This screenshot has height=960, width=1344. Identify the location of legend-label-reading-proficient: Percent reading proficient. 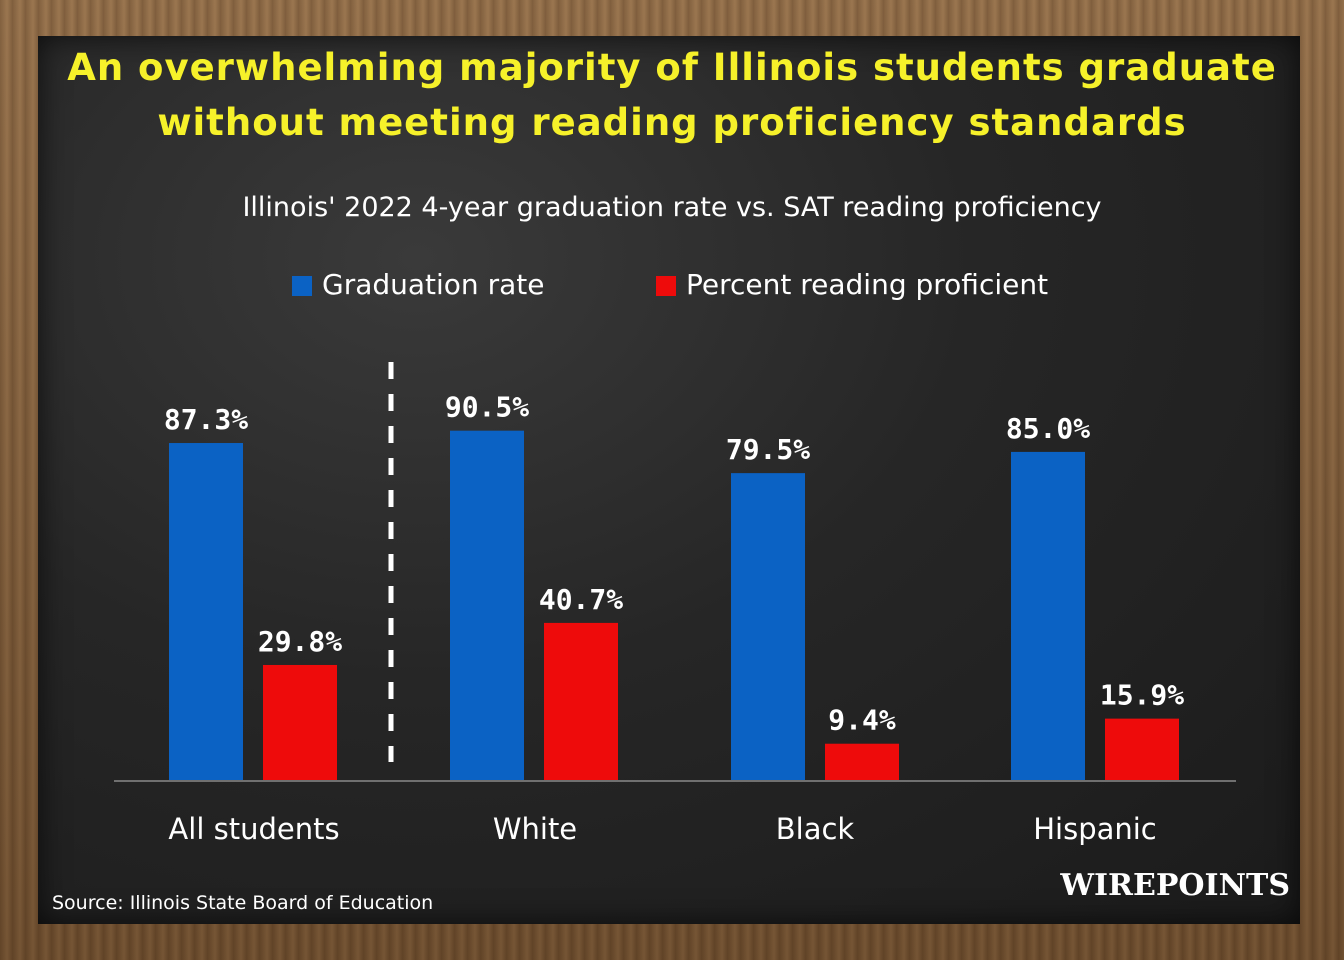
(867, 284).